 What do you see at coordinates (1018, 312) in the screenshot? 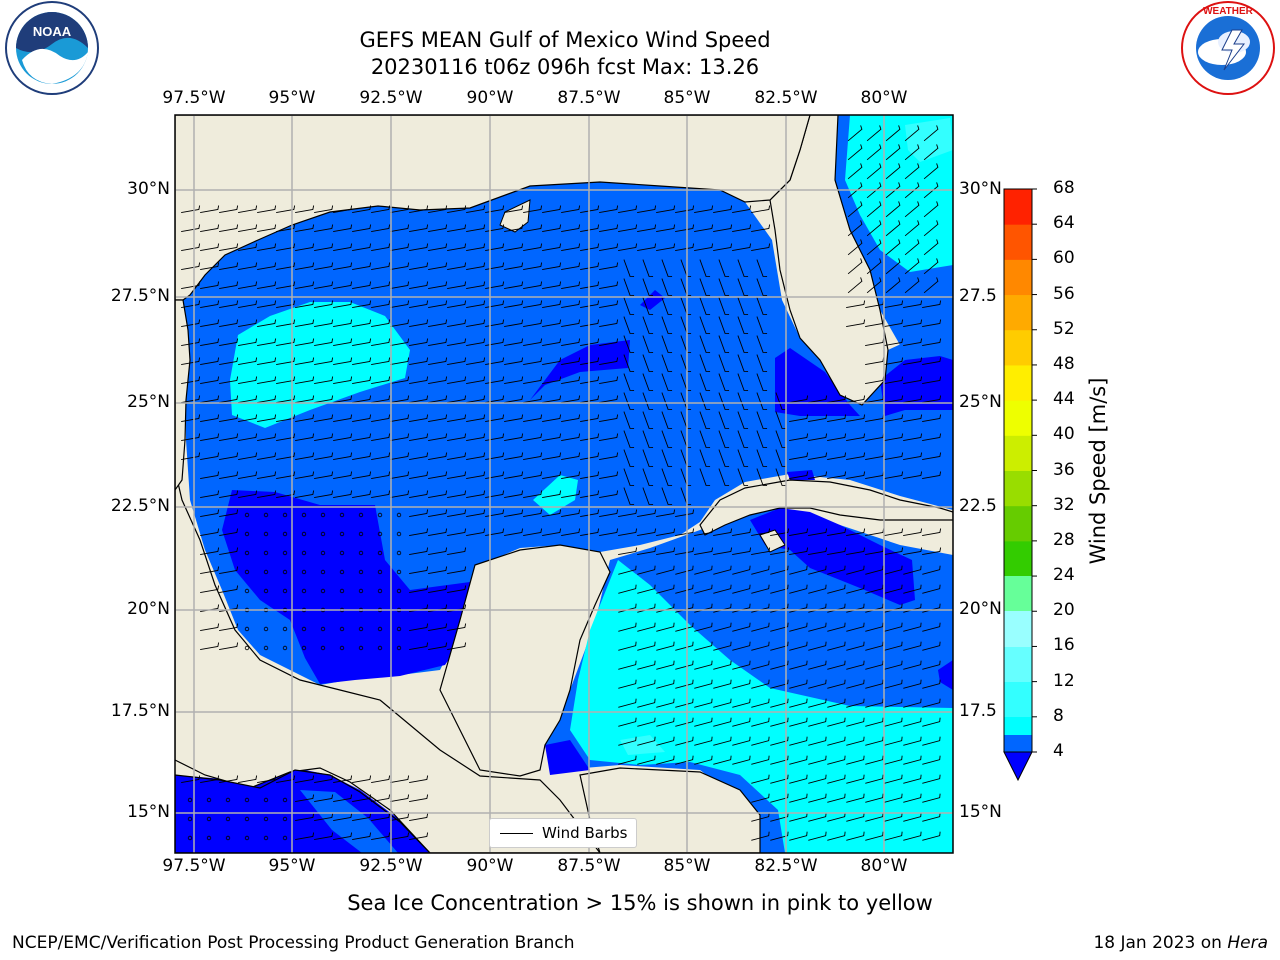
I see `colorbar-segment` at bounding box center [1018, 312].